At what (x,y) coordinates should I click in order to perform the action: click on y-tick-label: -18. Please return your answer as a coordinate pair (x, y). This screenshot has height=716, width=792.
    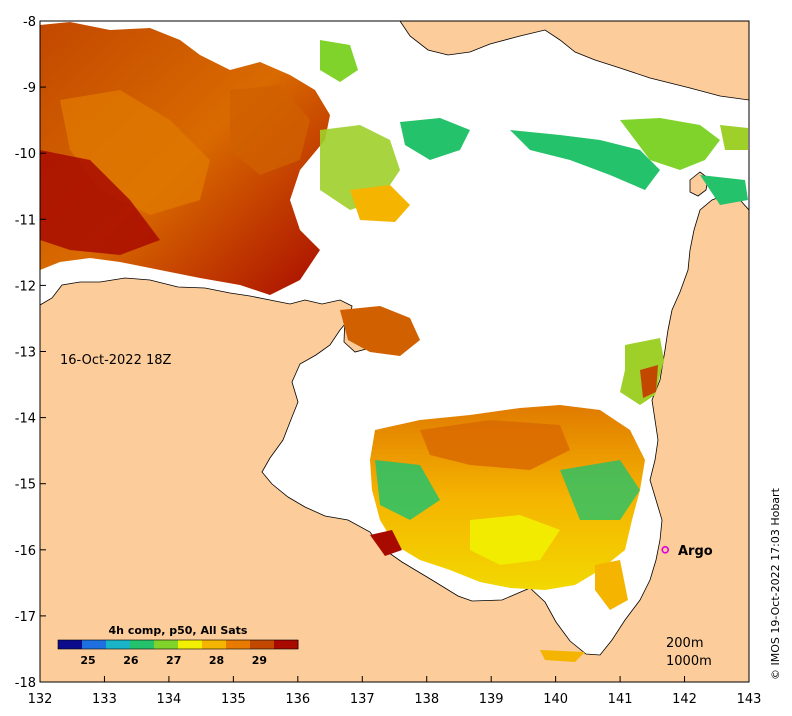
    Looking at the image, I should click on (25, 683).